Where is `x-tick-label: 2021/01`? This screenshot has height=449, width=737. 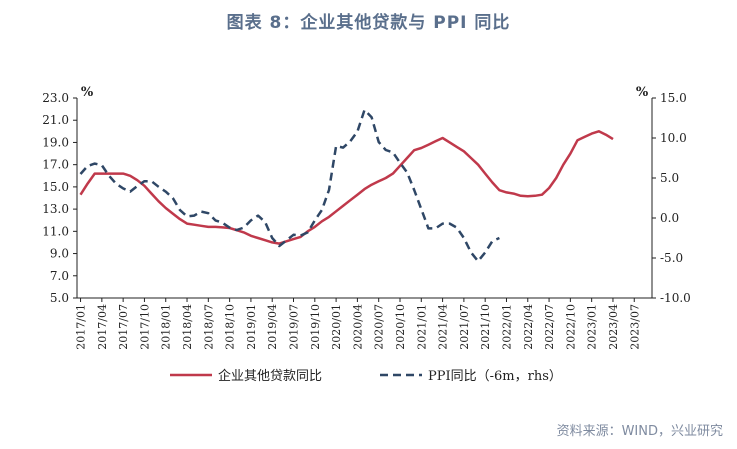
x-tick-label: 2021/01 is located at coordinates (421, 327).